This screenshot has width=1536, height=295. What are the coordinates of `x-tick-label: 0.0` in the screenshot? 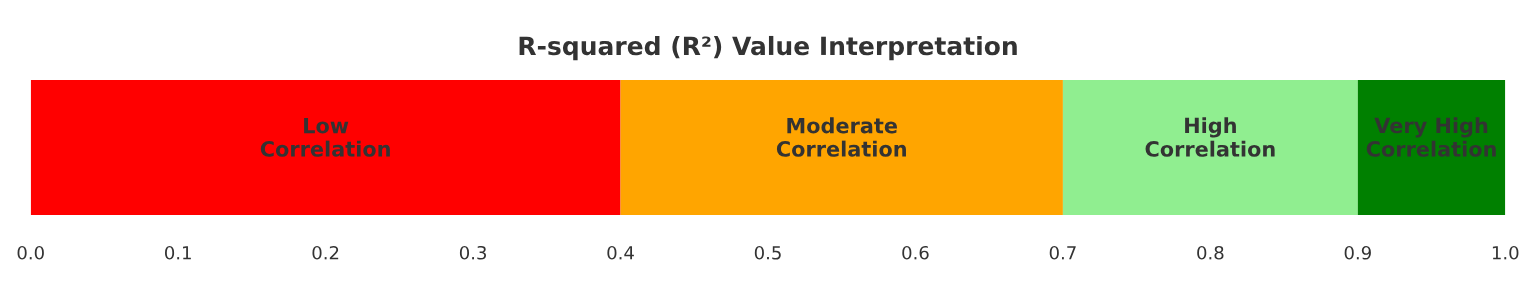 It's located at (30, 252).